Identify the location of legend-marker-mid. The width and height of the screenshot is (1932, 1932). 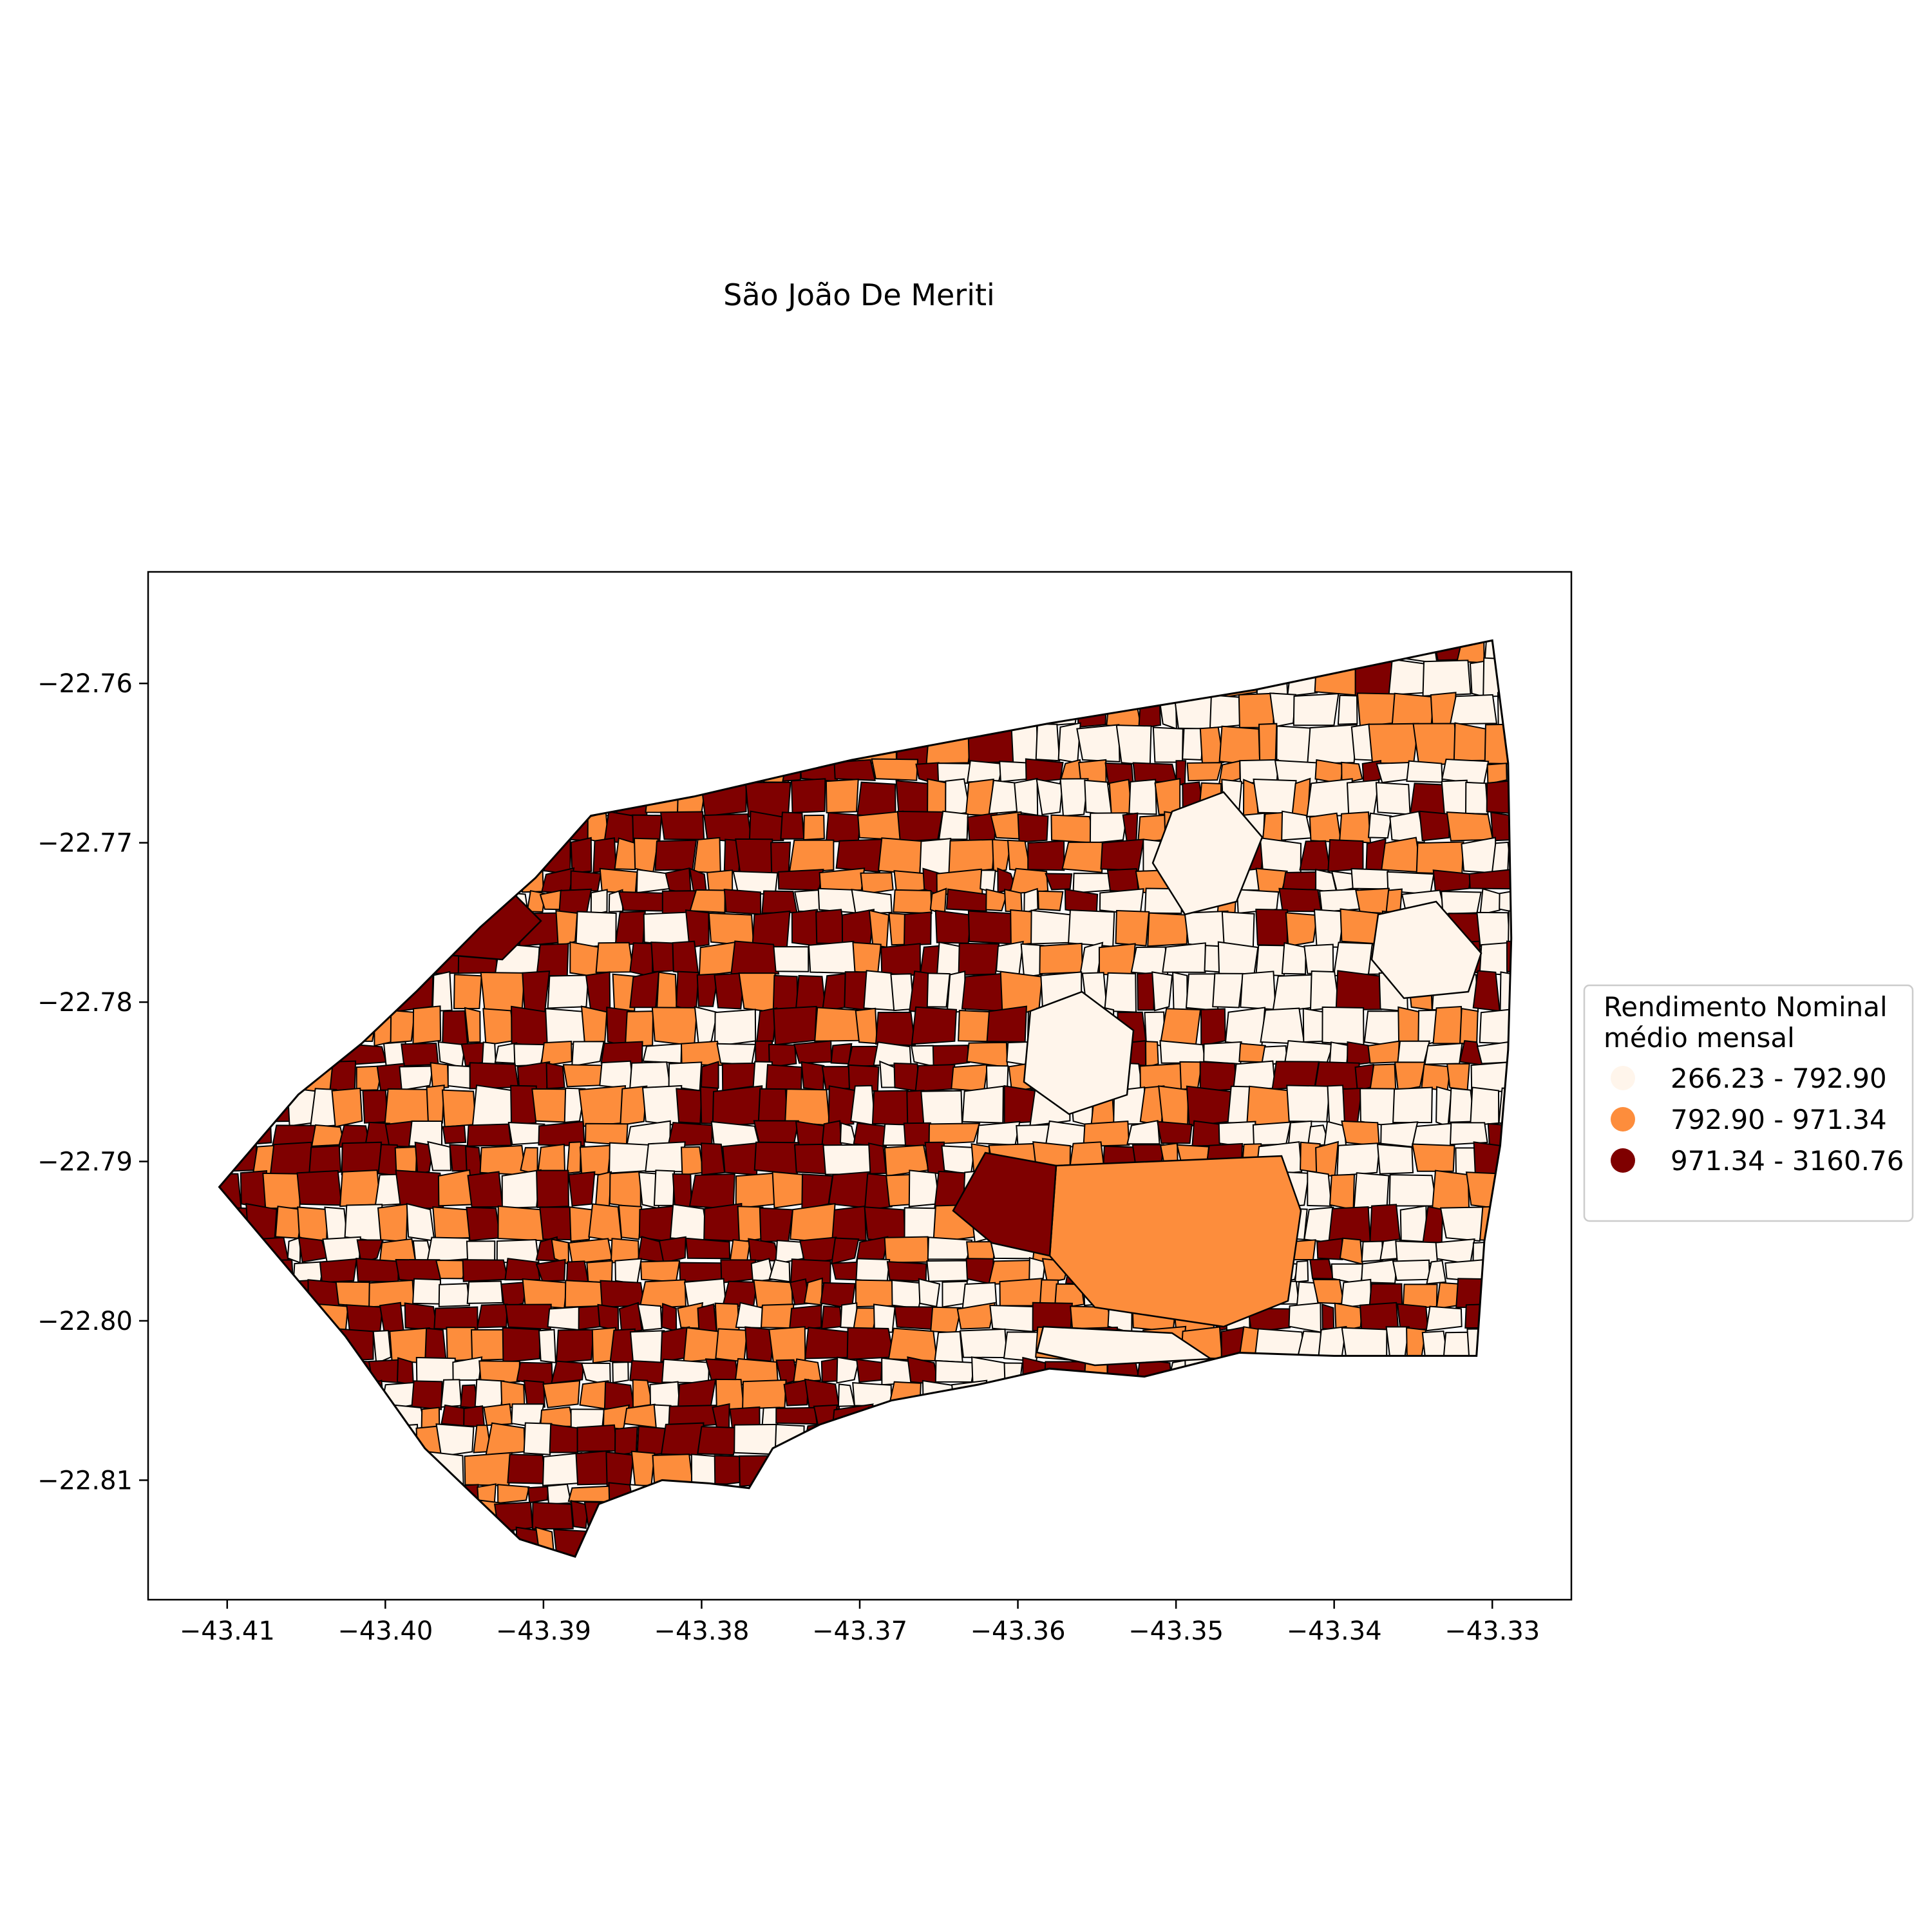
(1623, 1119).